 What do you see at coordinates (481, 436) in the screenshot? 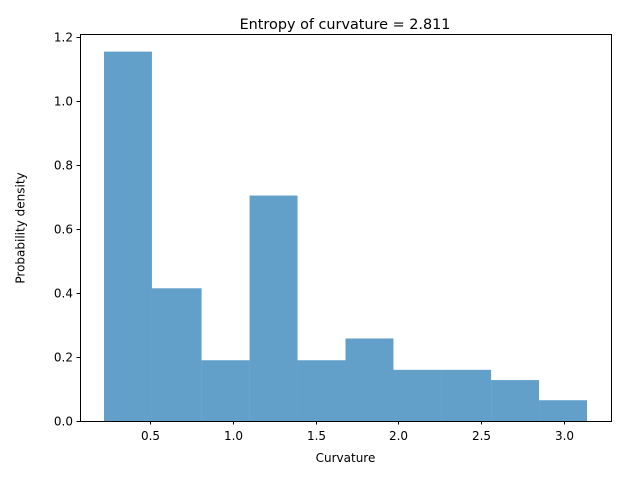
I see `x-tick-label: 2.5` at bounding box center [481, 436].